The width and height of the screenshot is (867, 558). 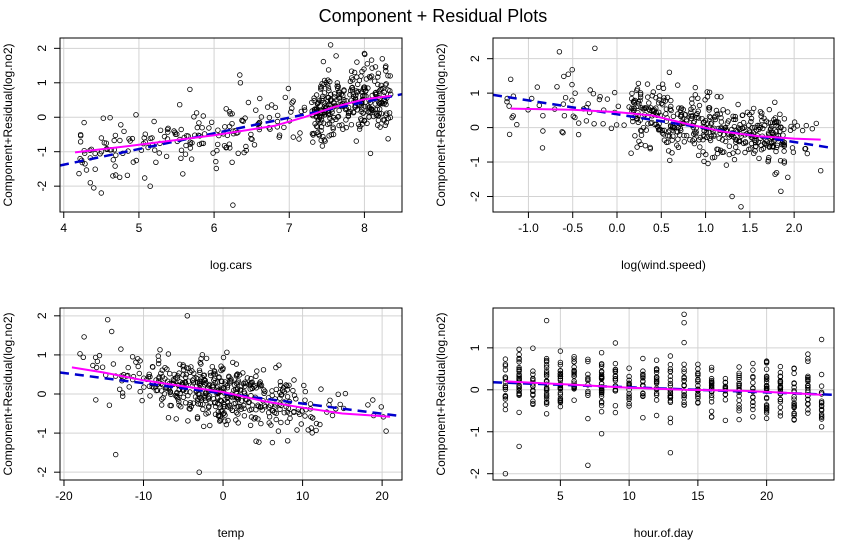 I want to click on y-tick-label: 2, so click(x=42, y=48).